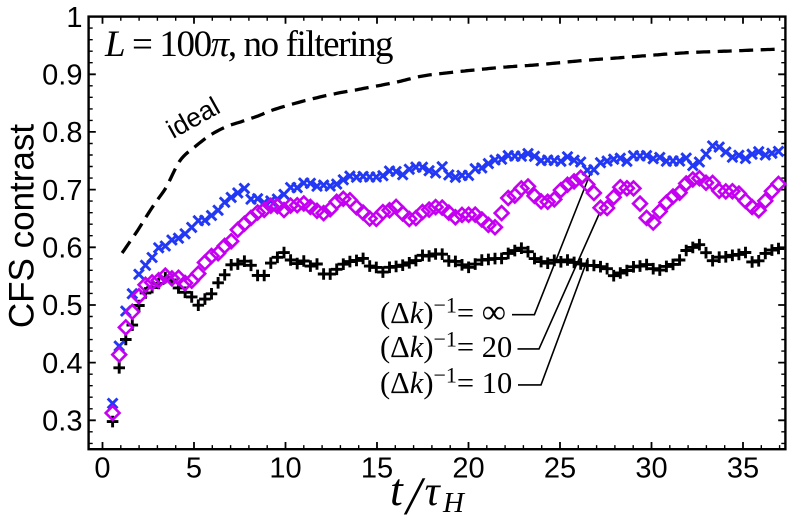 This screenshot has height=520, width=788. What do you see at coordinates (74, 18) in the screenshot?
I see `svg-text: 1` at bounding box center [74, 18].